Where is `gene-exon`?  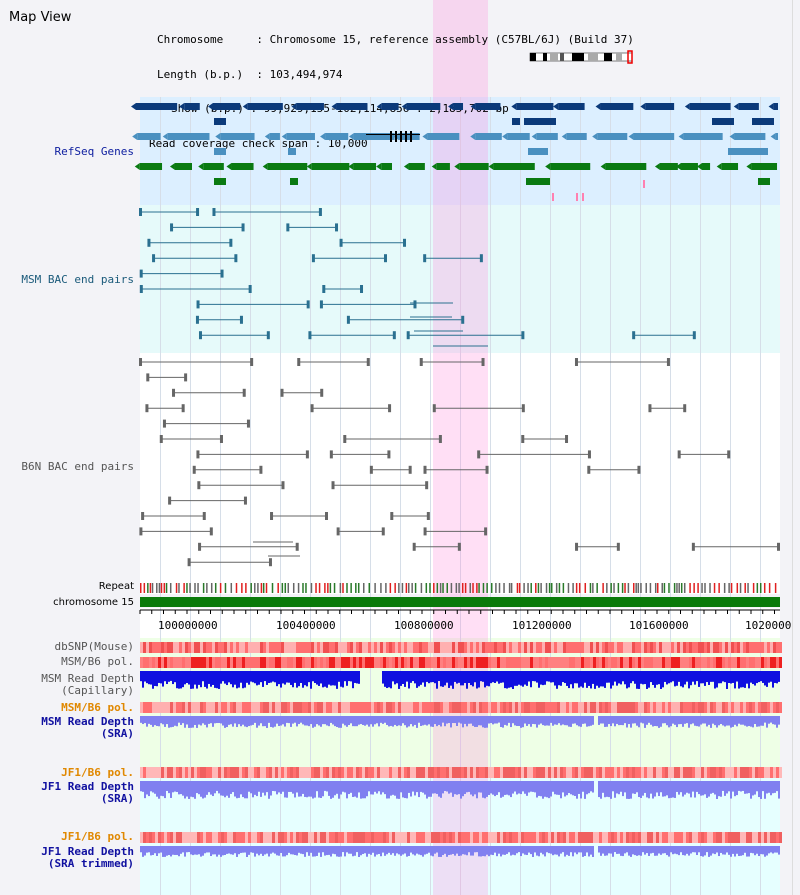
gene-exon is located at coordinates (401, 136).